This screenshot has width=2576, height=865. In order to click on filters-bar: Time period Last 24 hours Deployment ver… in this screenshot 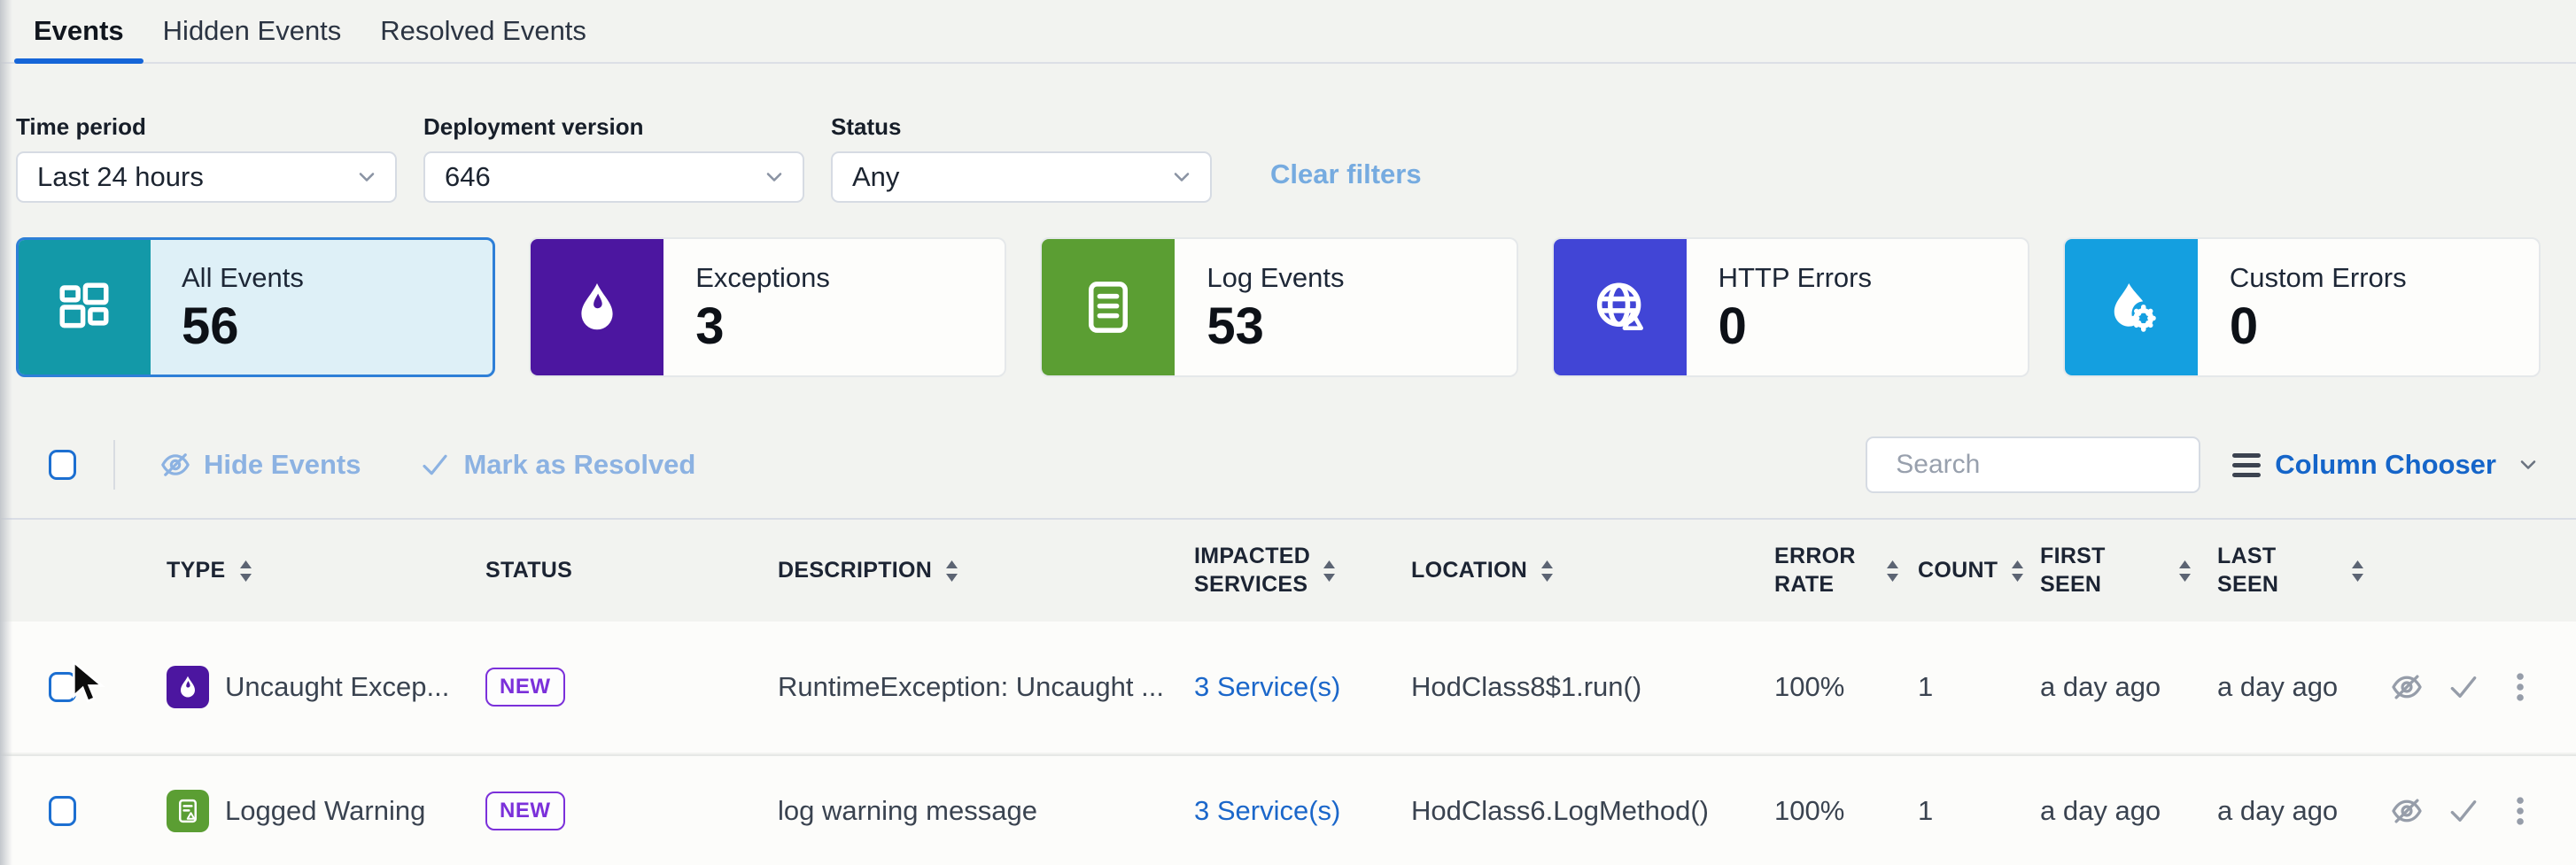, I will do `click(719, 158)`.